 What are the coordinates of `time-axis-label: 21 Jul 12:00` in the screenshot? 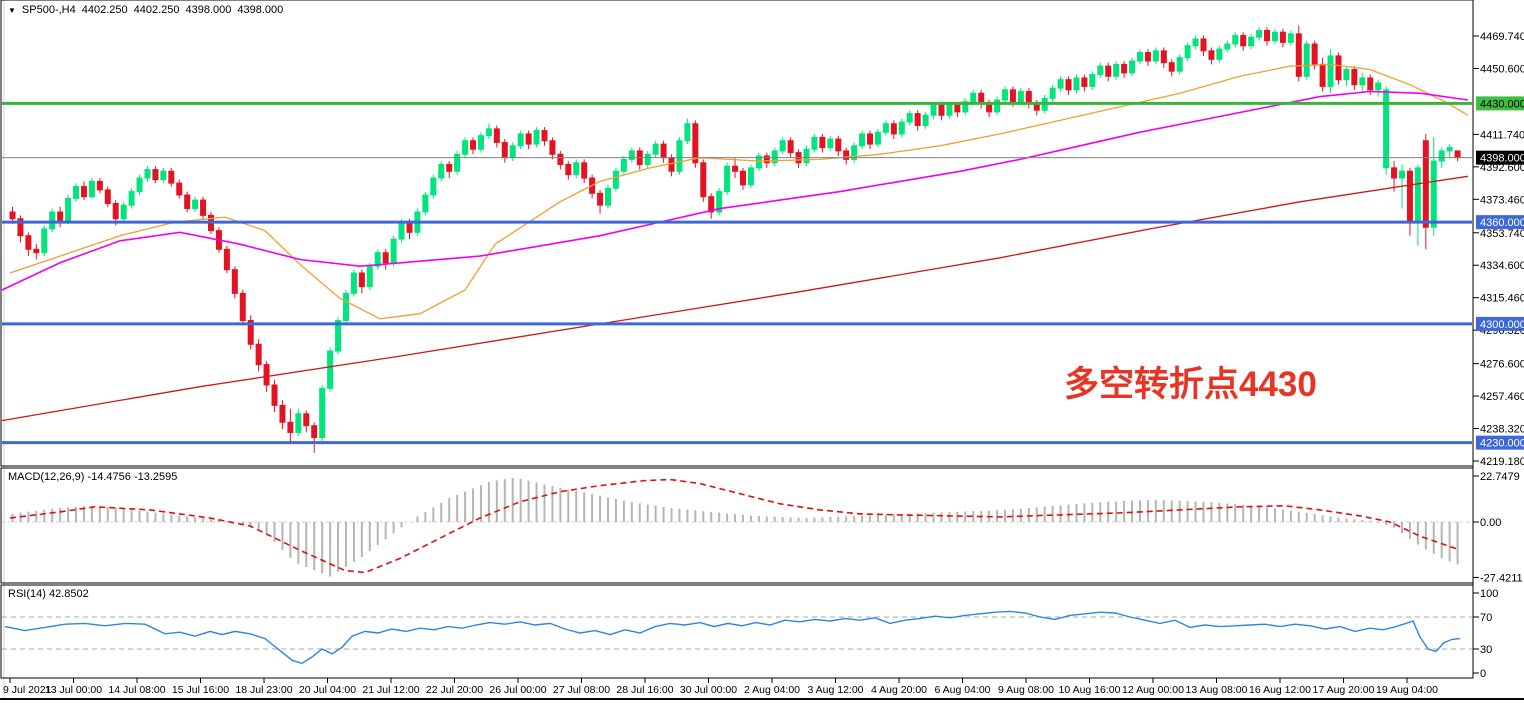 It's located at (390, 690).